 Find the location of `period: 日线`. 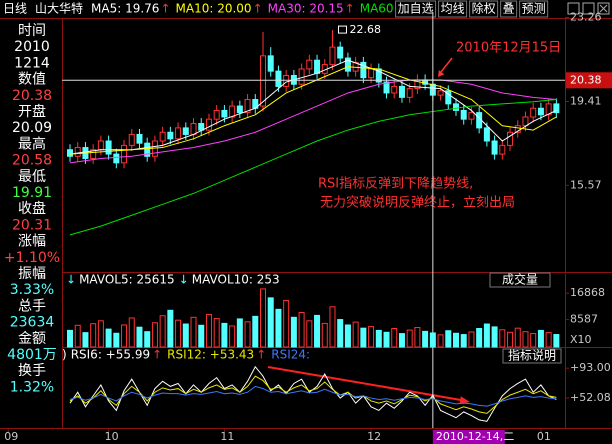

period: 日线 is located at coordinates (15, 9).